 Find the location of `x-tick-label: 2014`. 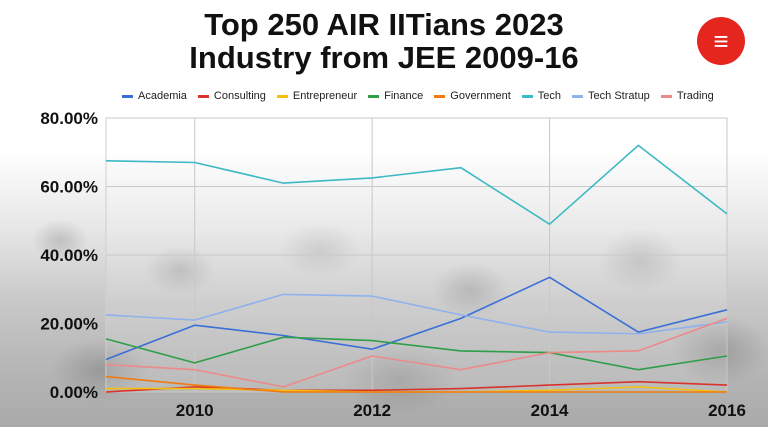

x-tick-label: 2014 is located at coordinates (550, 410).